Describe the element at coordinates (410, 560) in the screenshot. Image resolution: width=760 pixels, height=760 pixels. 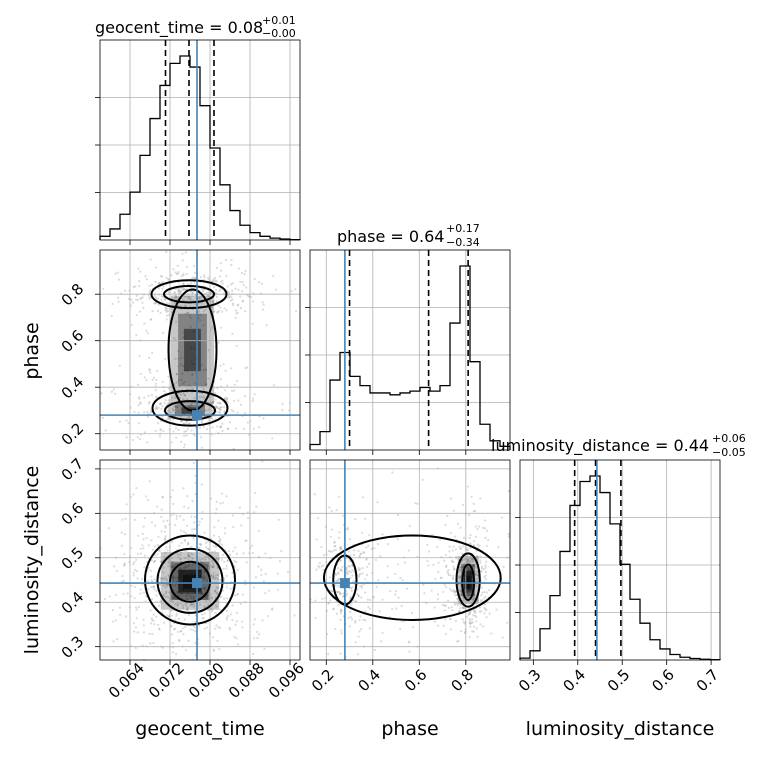
I see `panel-frame-phase-luminosity_distance` at that location.